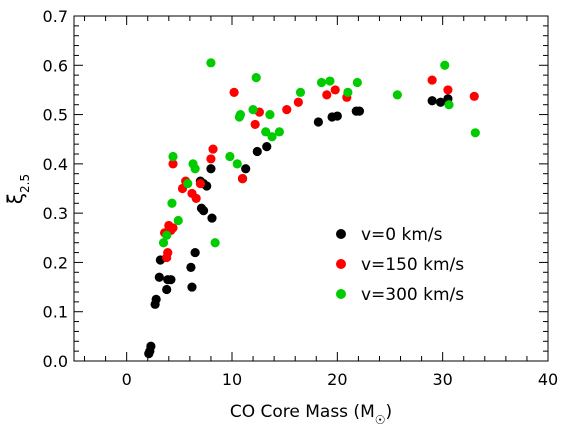 This screenshot has height=439, width=570. What do you see at coordinates (337, 379) in the screenshot?
I see `x-tick-label: 20` at bounding box center [337, 379].